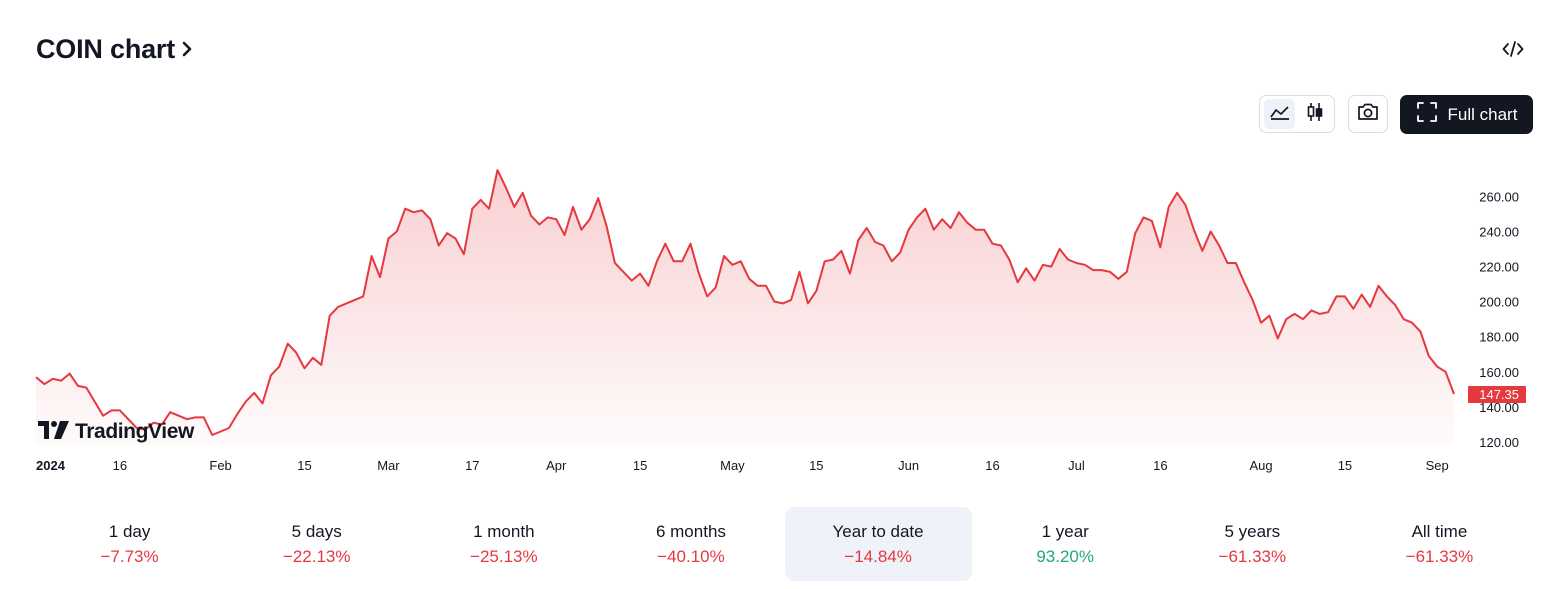 Image resolution: width=1550 pixels, height=589 pixels. I want to click on range-label: 1 year, so click(1065, 531).